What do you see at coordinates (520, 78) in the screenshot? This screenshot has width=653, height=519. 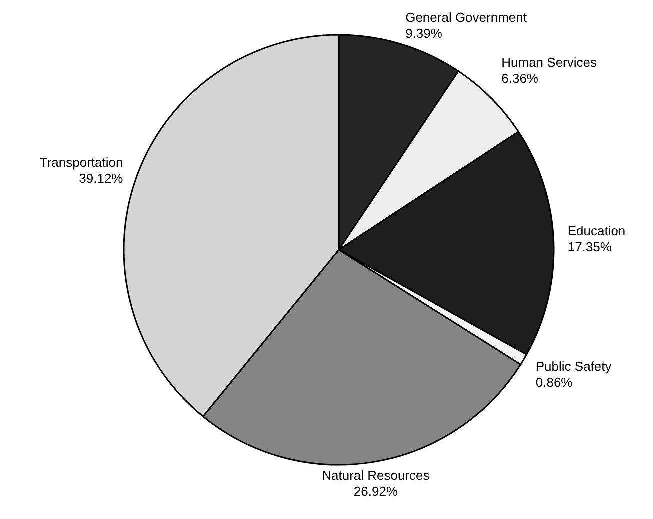 I see `data-label: 6.36%` at bounding box center [520, 78].